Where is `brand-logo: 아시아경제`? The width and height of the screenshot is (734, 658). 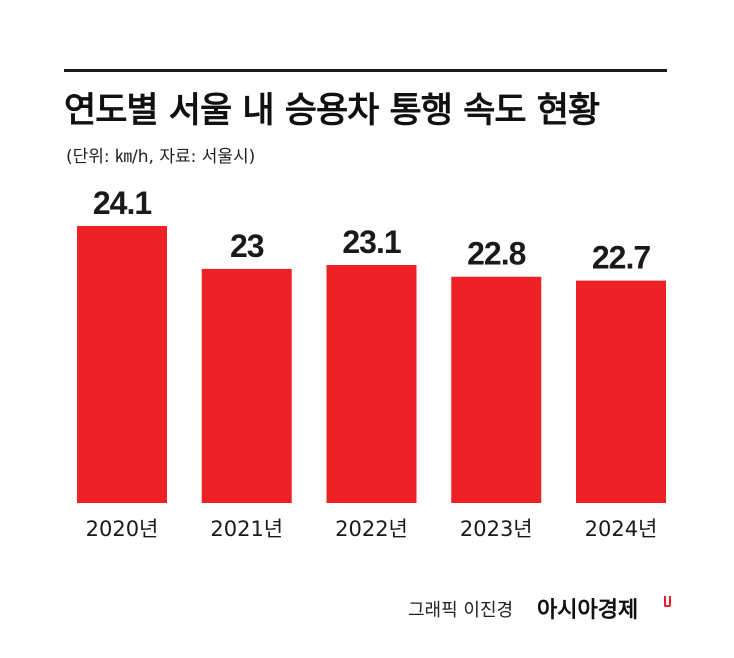 brand-logo: 아시아경제 is located at coordinates (588, 610).